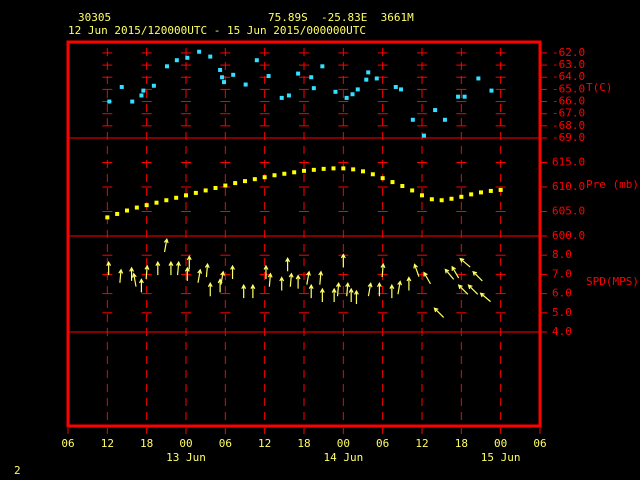 Image resolution: width=640 pixels, height=480 pixels. What do you see at coordinates (562, 293) in the screenshot?
I see `y-tick-label: 6.0` at bounding box center [562, 293].